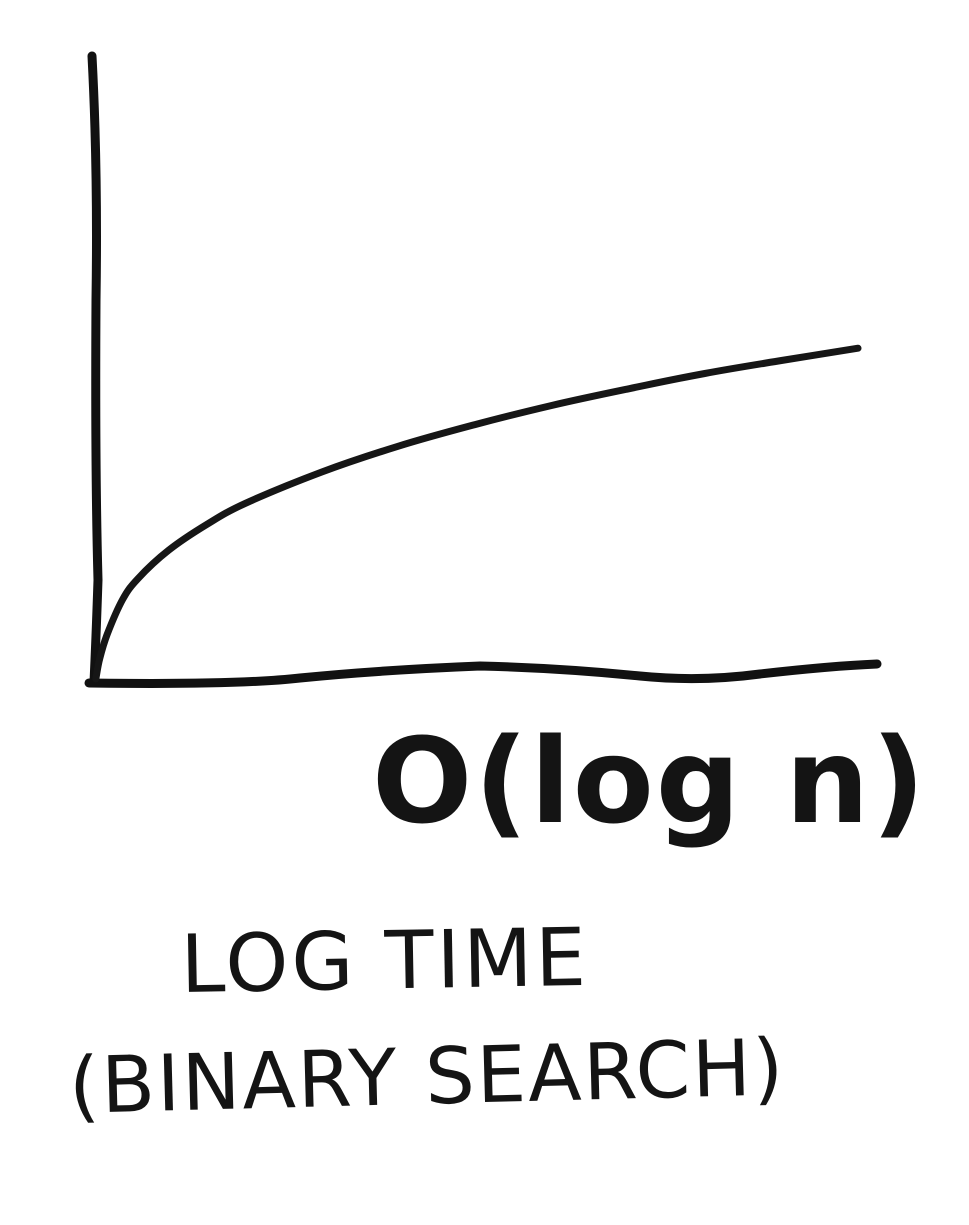  I want to click on big-o-notation: O(log n), so click(650, 781).